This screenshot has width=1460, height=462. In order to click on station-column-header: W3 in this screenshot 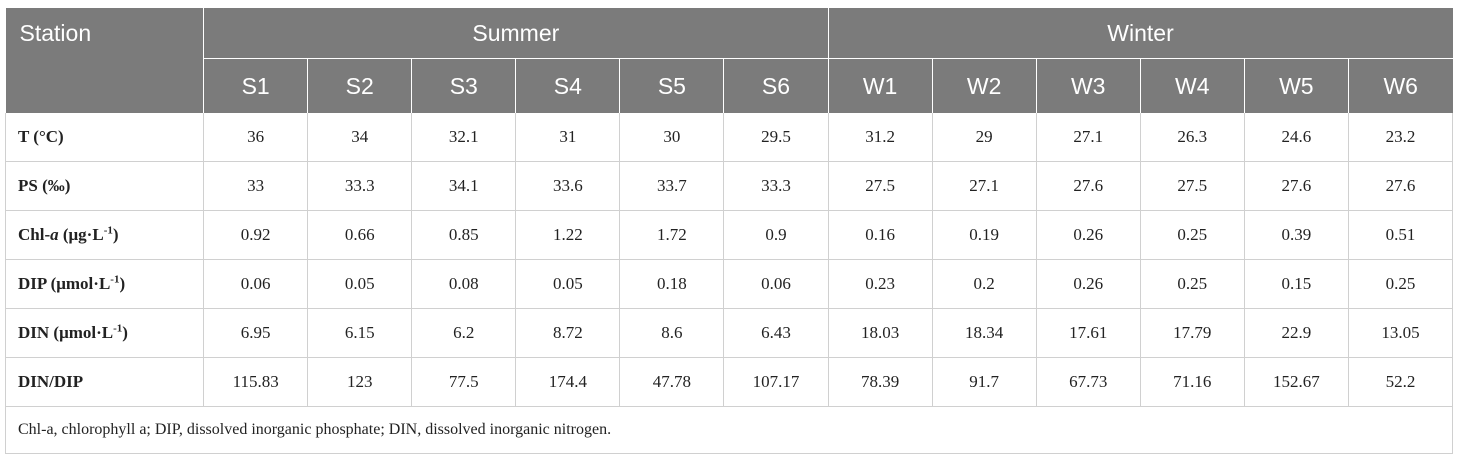, I will do `click(1088, 85)`.